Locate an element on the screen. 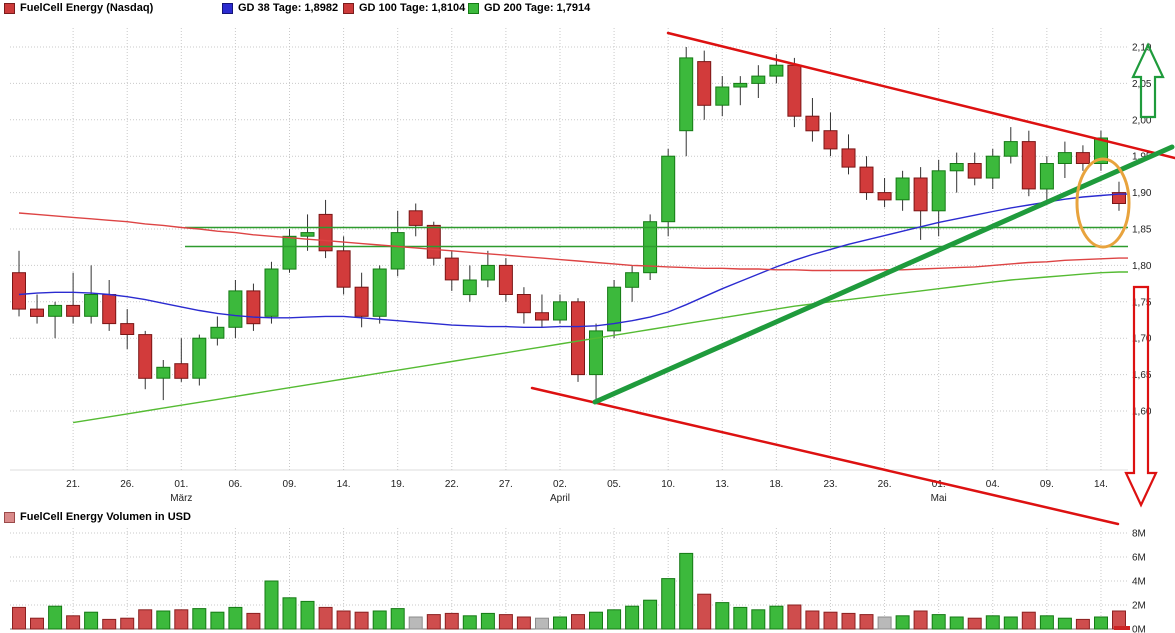 The image size is (1175, 633). svg-text: 1,75 is located at coordinates (1142, 302).